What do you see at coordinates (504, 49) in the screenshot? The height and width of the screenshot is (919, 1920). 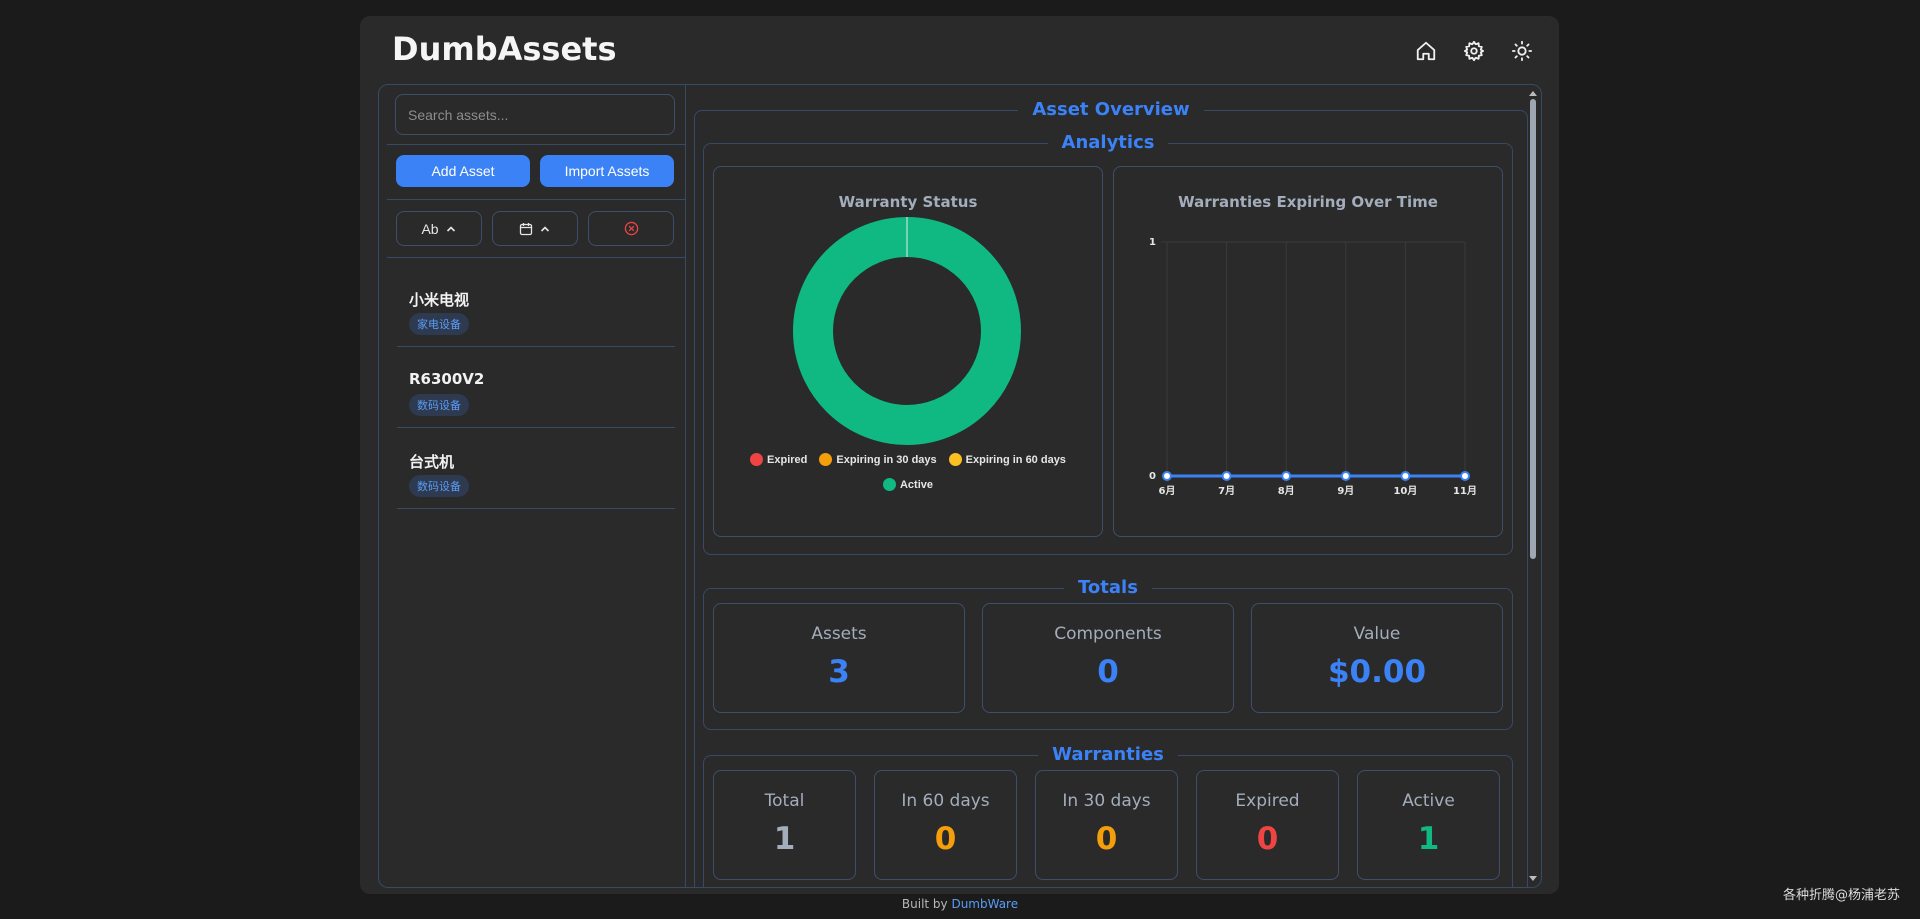 I see `app-title: DumbAssets` at bounding box center [504, 49].